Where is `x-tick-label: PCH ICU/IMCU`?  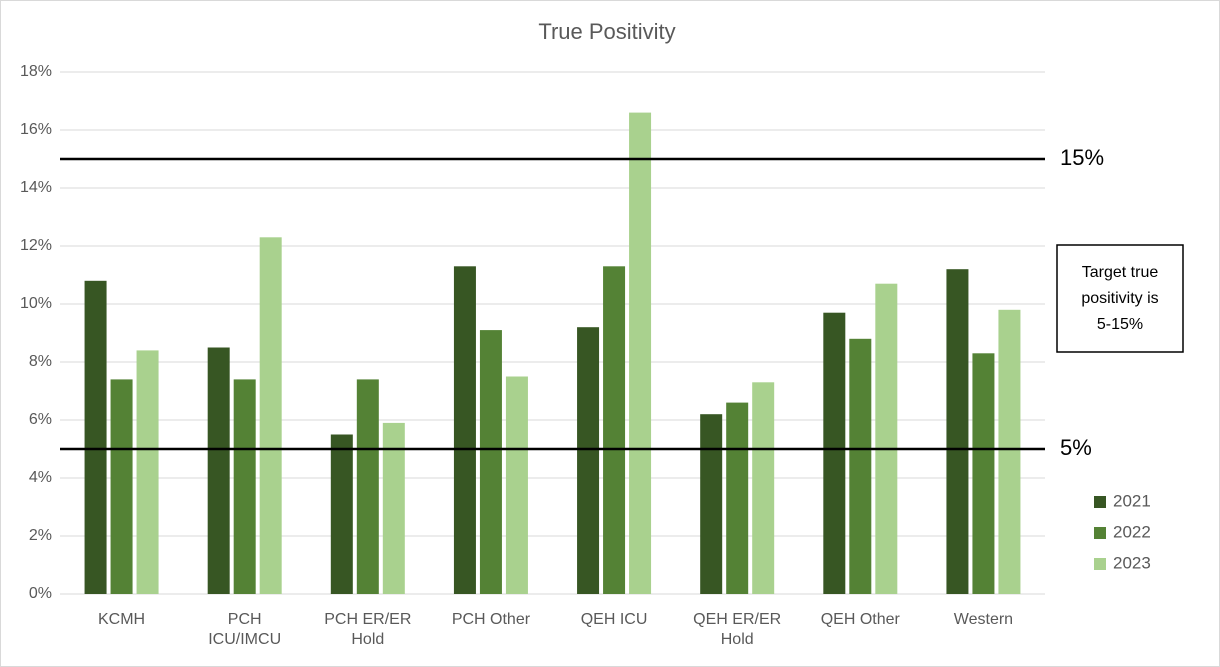 x-tick-label: PCH ICU/IMCU is located at coordinates (245, 629).